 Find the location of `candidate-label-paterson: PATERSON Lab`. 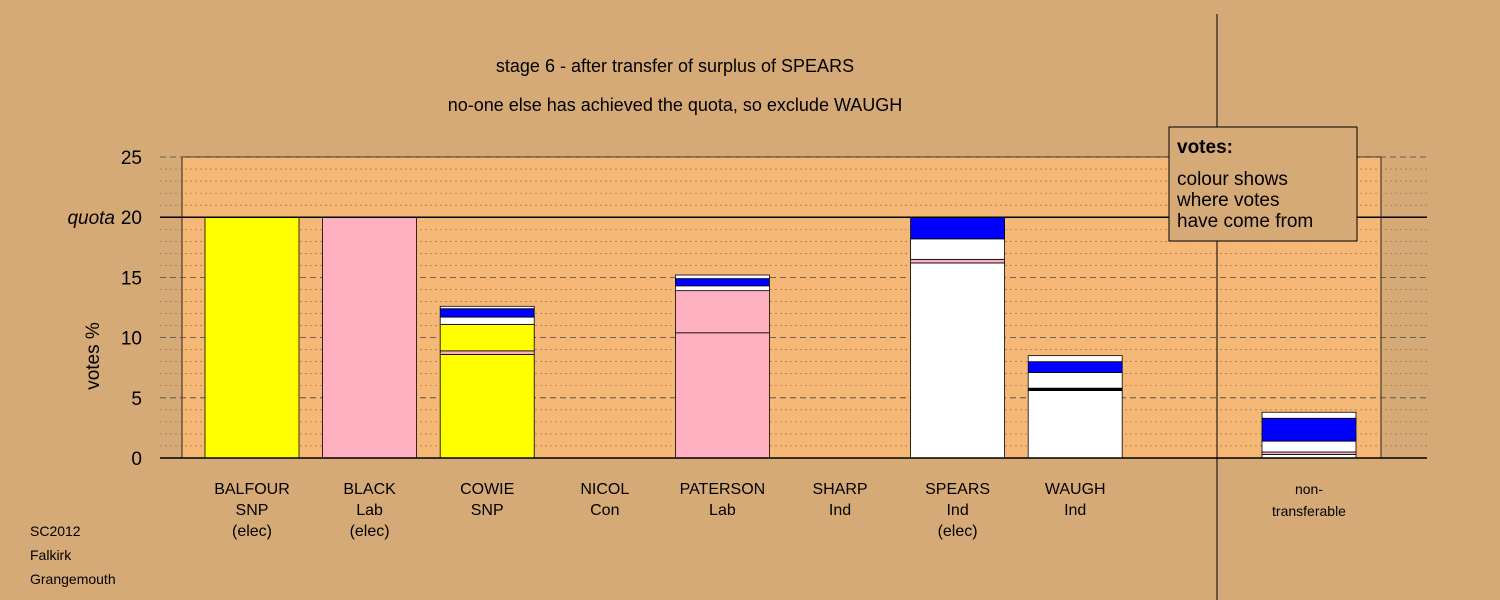

candidate-label-paterson: PATERSON Lab is located at coordinates (723, 500).